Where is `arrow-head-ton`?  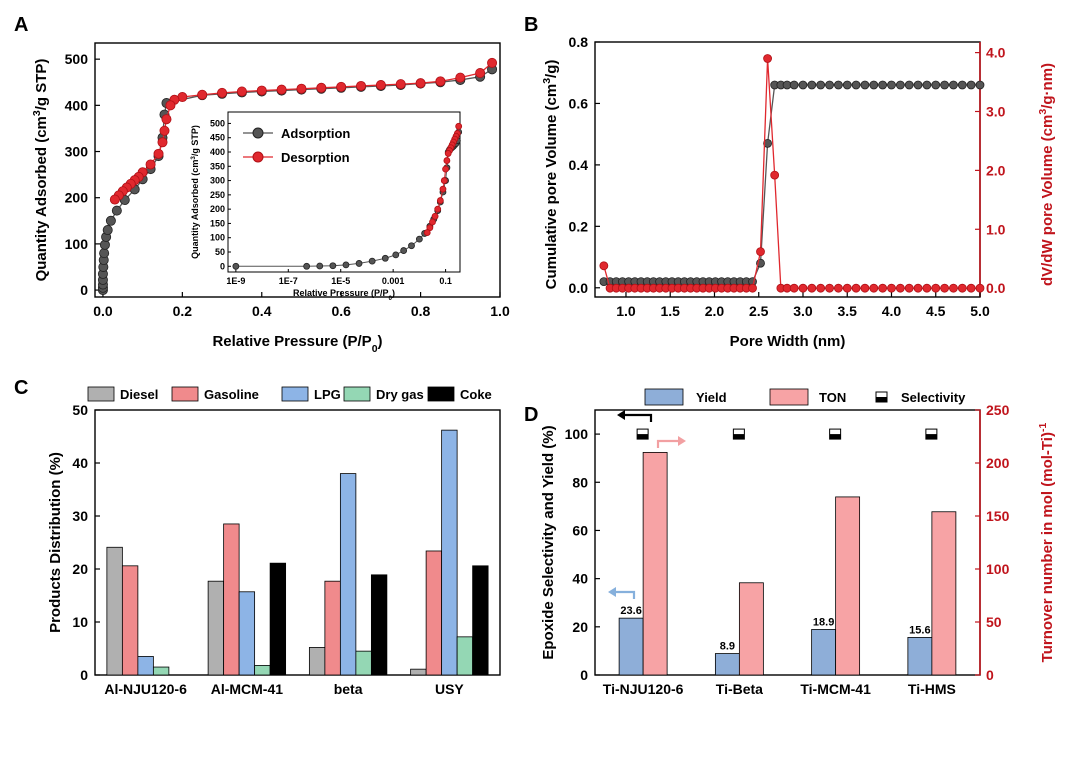
arrow-head-ton is located at coordinates (682, 441).